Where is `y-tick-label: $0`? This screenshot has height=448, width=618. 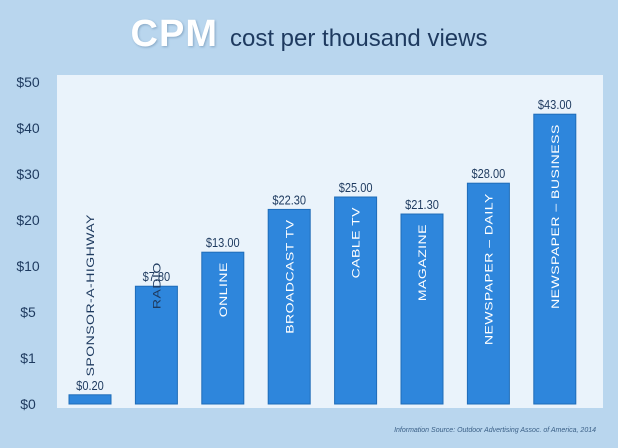 y-tick-label: $0 is located at coordinates (28, 404).